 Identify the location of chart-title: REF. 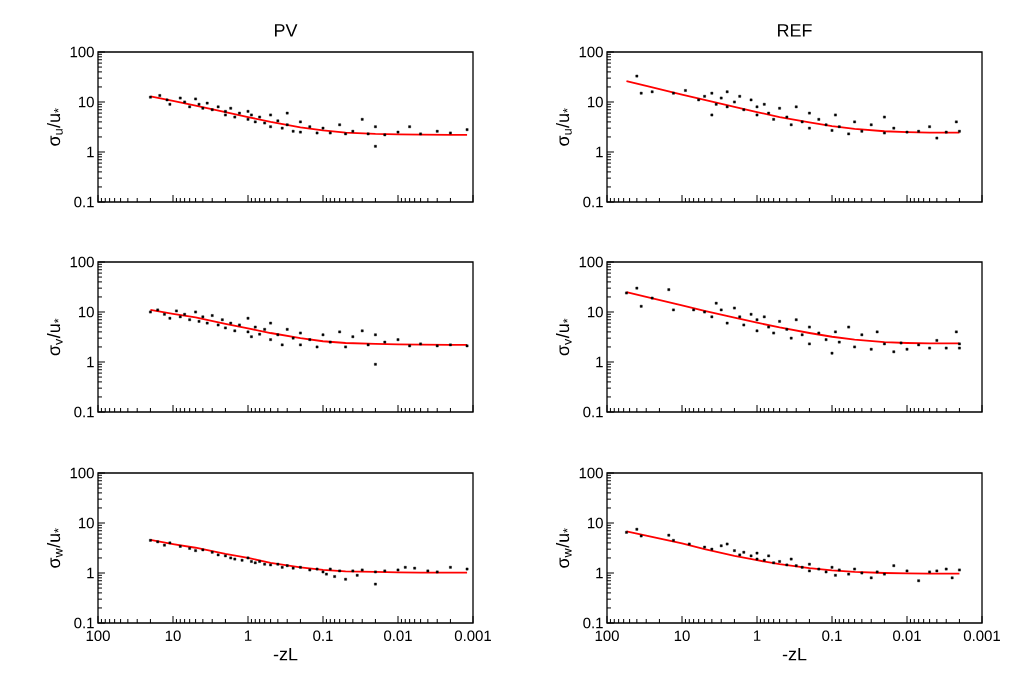
(795, 30).